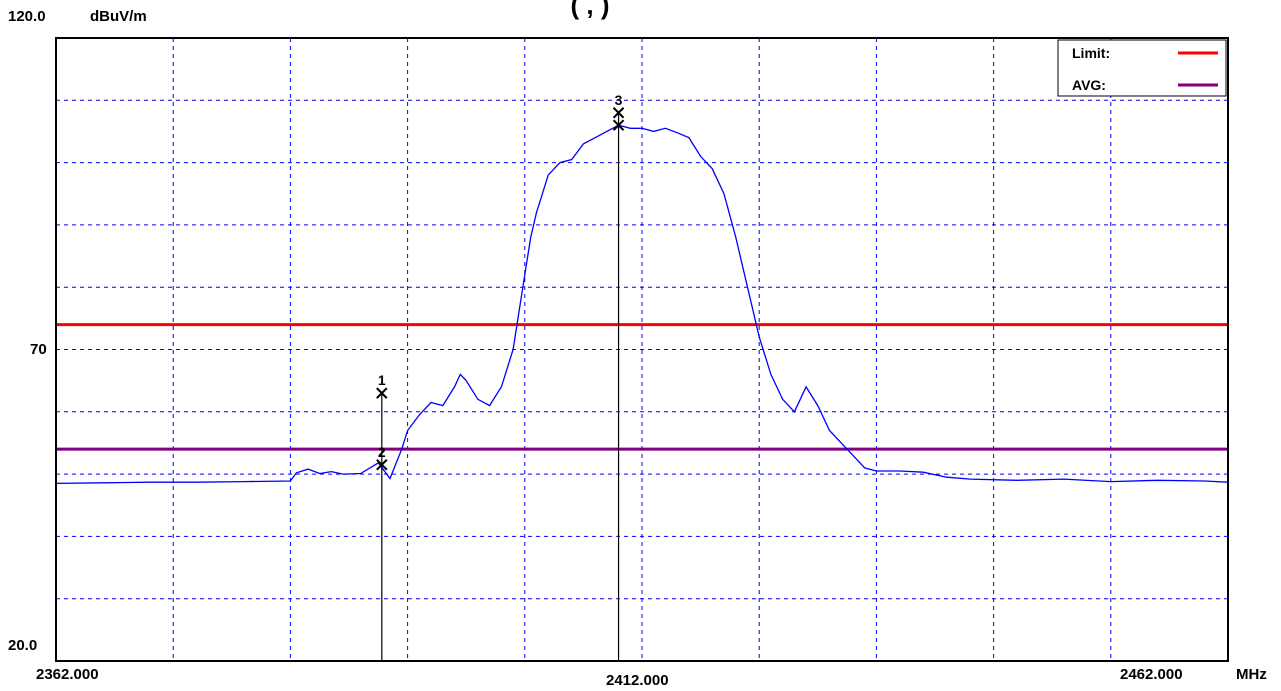  What do you see at coordinates (118, 16) in the screenshot?
I see `y-unit-label: dBuV/m` at bounding box center [118, 16].